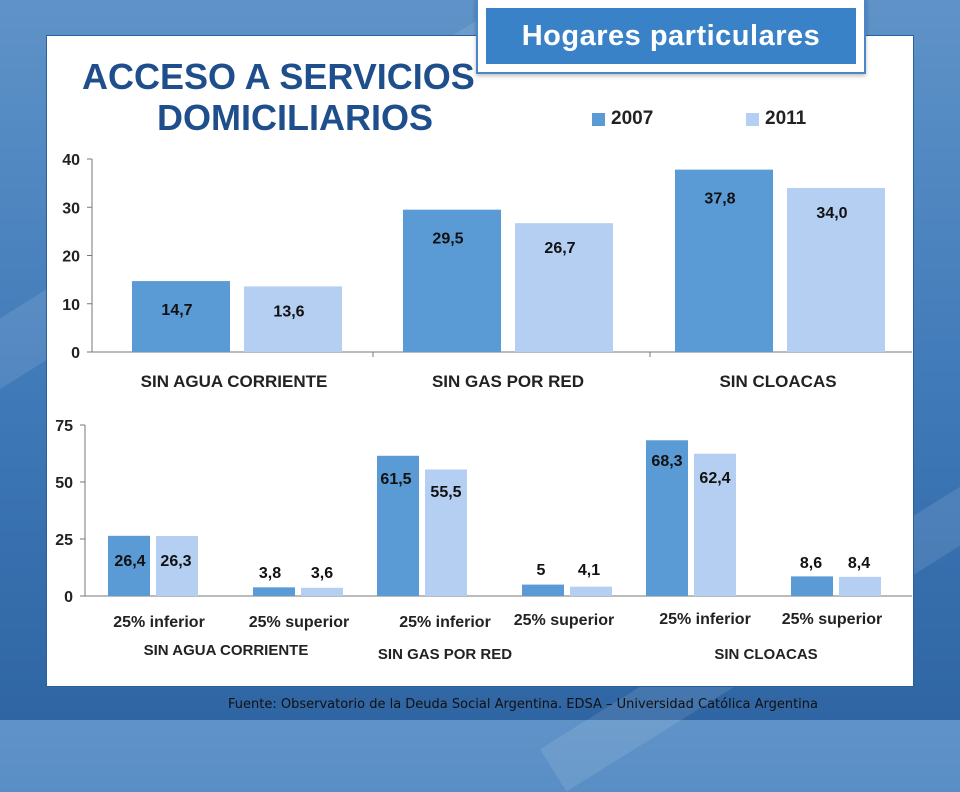  I want to click on y-tick-label: 30, so click(71, 208).